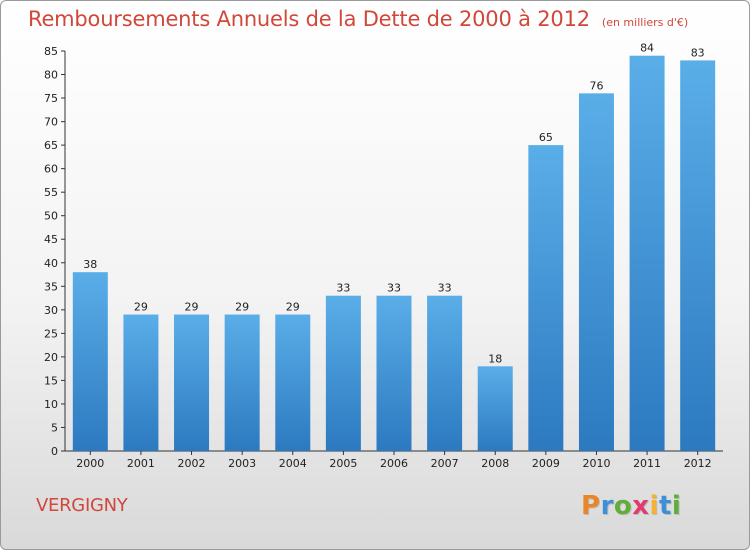  What do you see at coordinates (596, 463) in the screenshot?
I see `x-tick-label: 2010` at bounding box center [596, 463].